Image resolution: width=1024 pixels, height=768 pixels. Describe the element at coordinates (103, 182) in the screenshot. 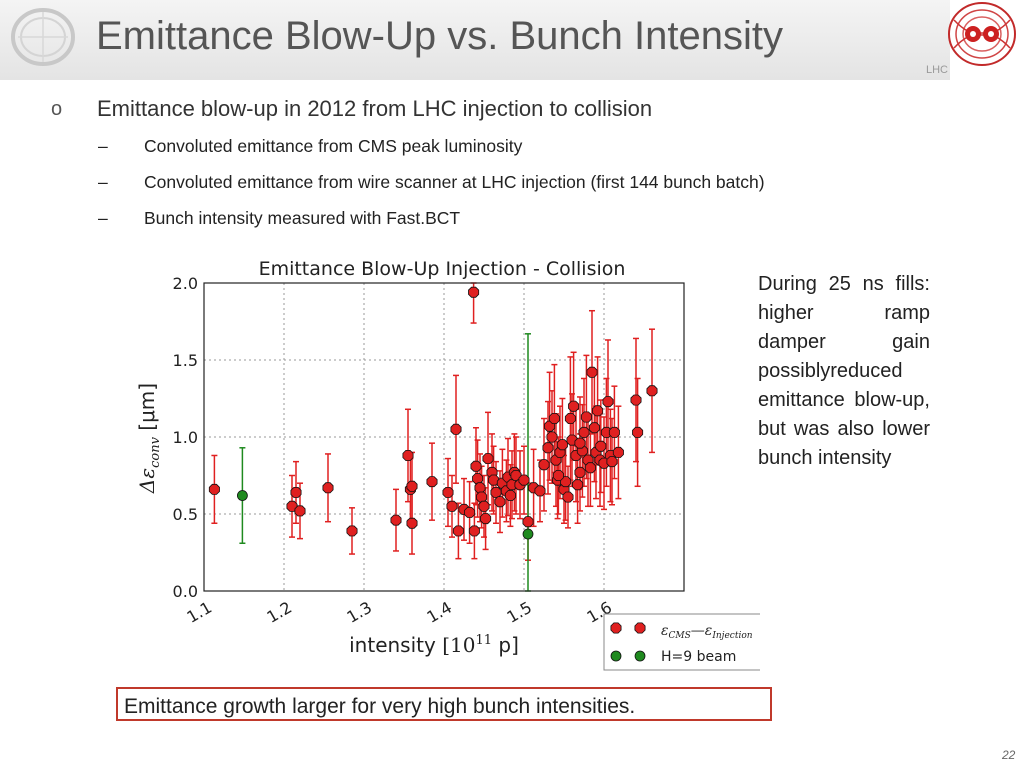

I see `sub-item-dash: –` at that location.